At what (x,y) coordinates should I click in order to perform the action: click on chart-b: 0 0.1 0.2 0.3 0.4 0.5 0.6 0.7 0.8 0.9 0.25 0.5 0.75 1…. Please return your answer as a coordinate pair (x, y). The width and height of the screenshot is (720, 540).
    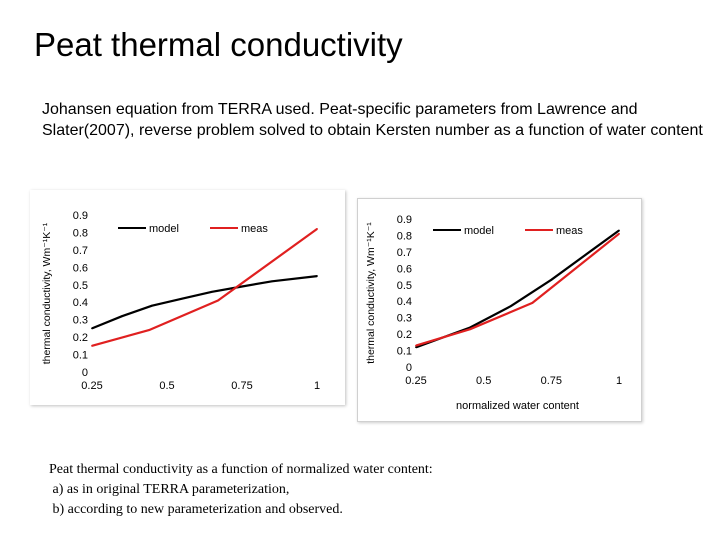
    Looking at the image, I should click on (493, 313).